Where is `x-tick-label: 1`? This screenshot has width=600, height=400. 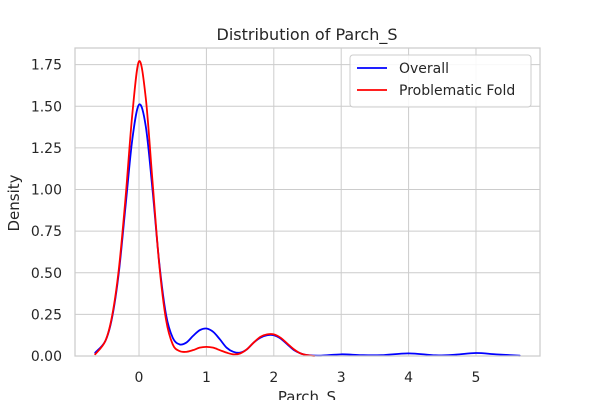
x-tick-label: 1 is located at coordinates (206, 378).